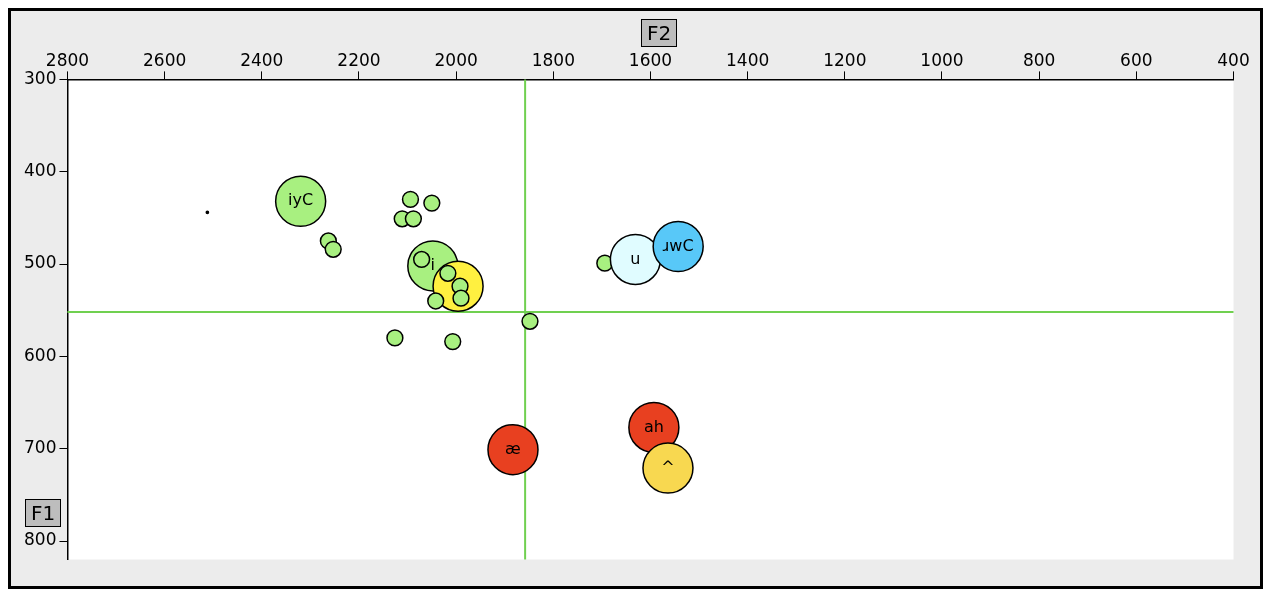 This screenshot has width=1271, height=599. Describe the element at coordinates (262, 59) in the screenshot. I see `x-tick-label: 2400` at that location.